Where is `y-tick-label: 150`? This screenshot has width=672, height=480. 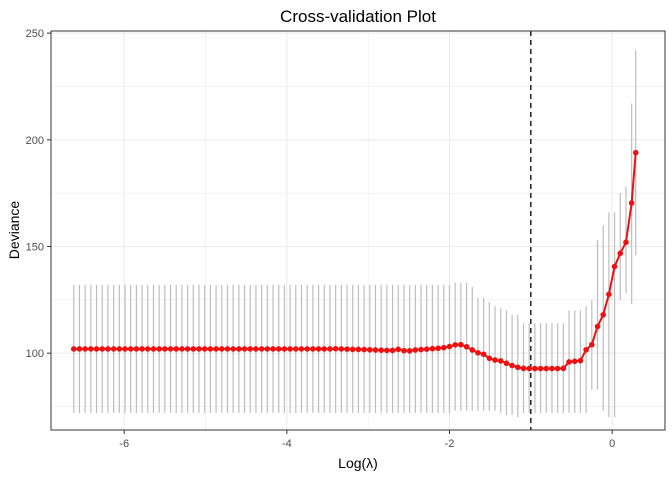
y-tick-label: 150 is located at coordinates (35, 248).